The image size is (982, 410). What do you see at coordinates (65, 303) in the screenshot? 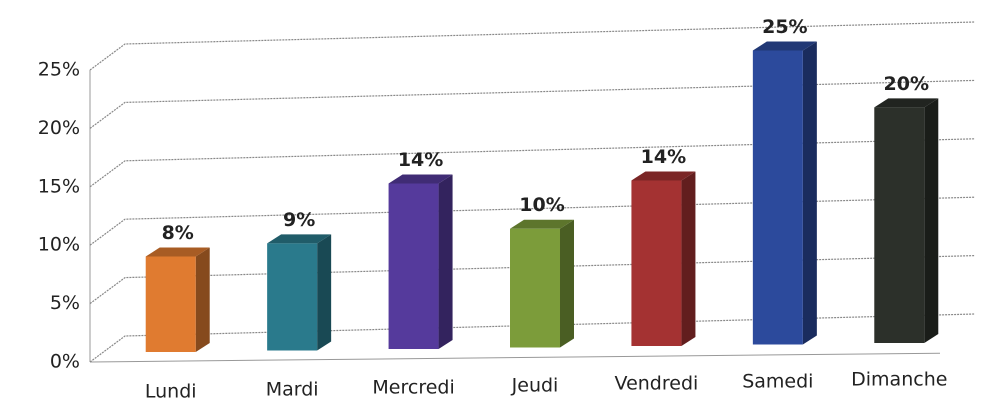
I see `y-tick-label: 5%` at bounding box center [65, 303].